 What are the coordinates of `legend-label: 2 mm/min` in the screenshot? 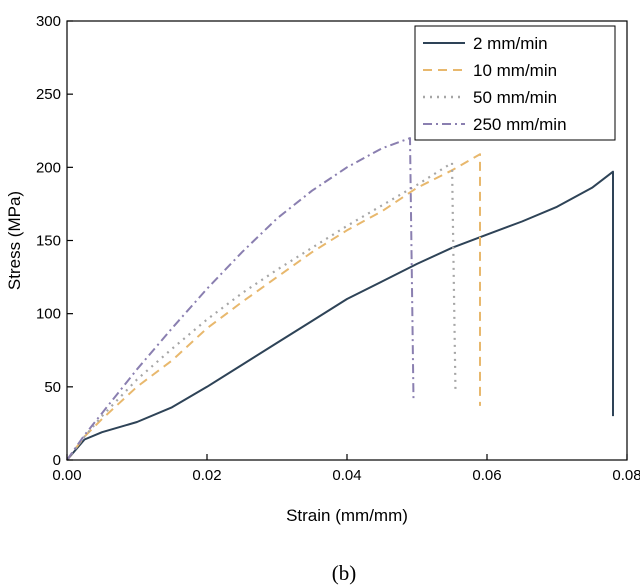 It's located at (510, 43).